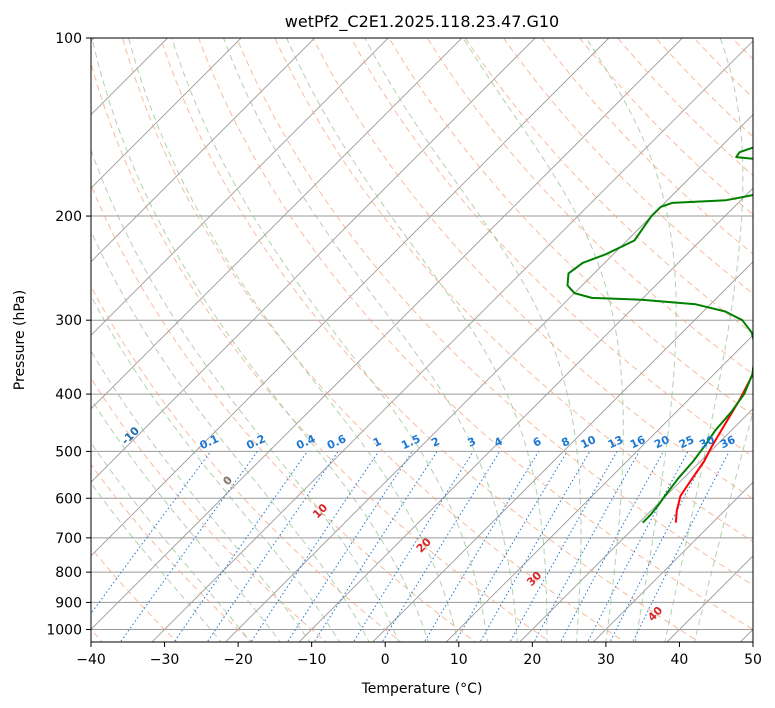 This screenshot has height=708, width=775. I want to click on chart-title: wetPf2_C2E1.2025.118.23.47.G10, so click(422, 22).